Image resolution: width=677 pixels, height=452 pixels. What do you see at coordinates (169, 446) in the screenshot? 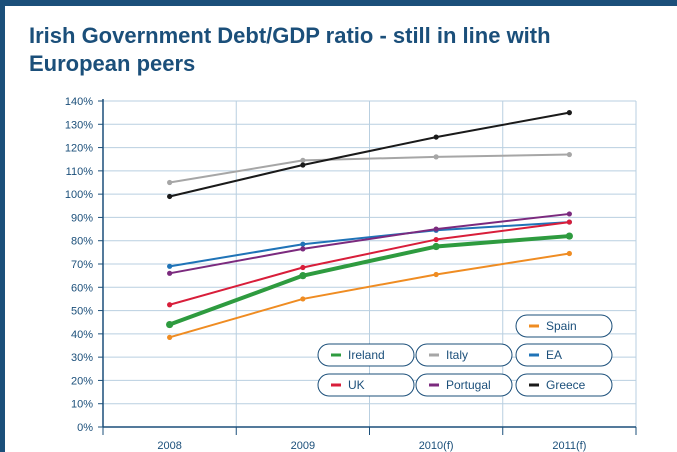
I see `x-tick-label: 2008` at bounding box center [169, 446].